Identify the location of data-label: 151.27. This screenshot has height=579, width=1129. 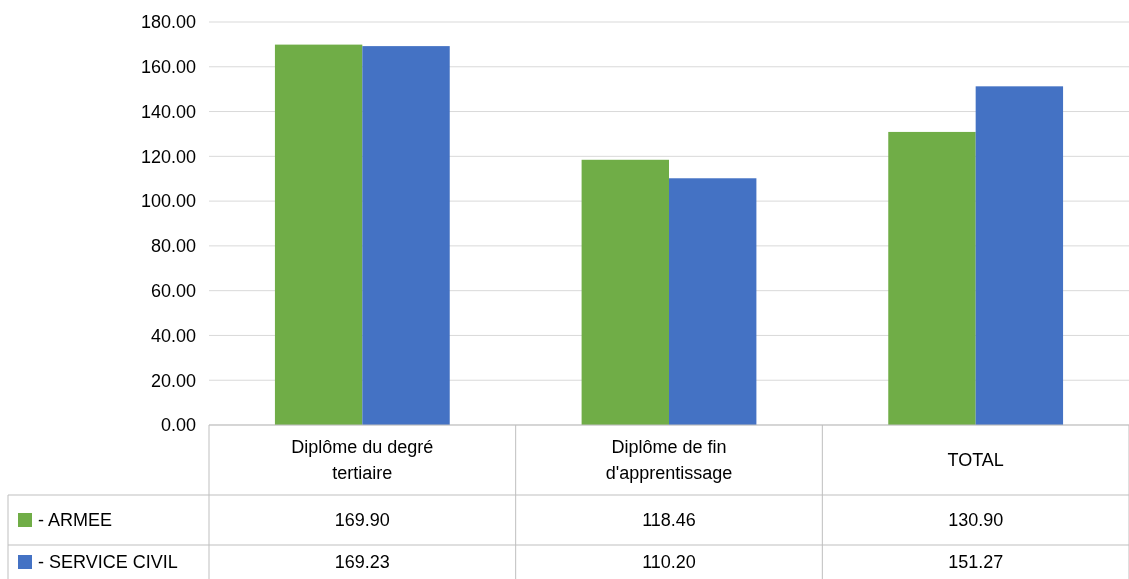
(976, 562).